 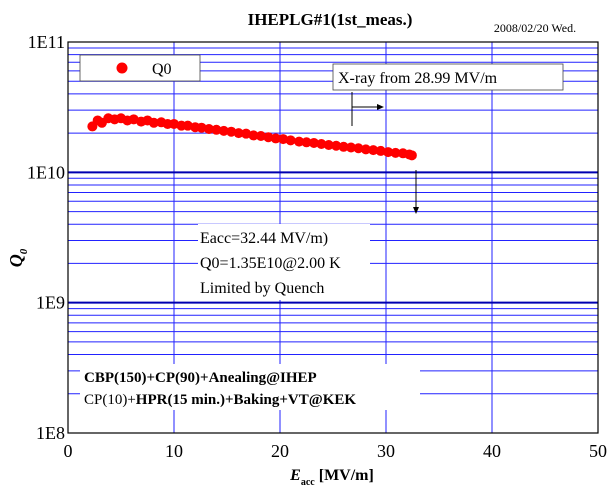 I want to click on result-eacc: Eacc=32.44 MV/m), so click(x=264, y=238).